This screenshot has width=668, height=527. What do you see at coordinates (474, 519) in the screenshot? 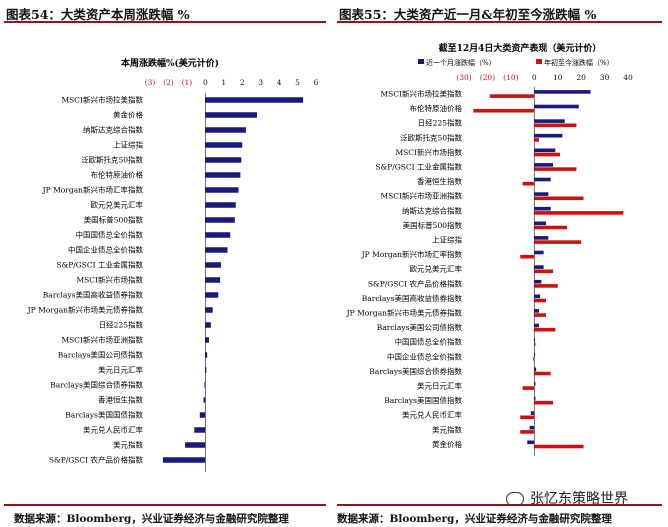
I see `right-source-note: 数据来源：Bloomberg，兴业证券经济与金融研究院整理` at bounding box center [474, 519].